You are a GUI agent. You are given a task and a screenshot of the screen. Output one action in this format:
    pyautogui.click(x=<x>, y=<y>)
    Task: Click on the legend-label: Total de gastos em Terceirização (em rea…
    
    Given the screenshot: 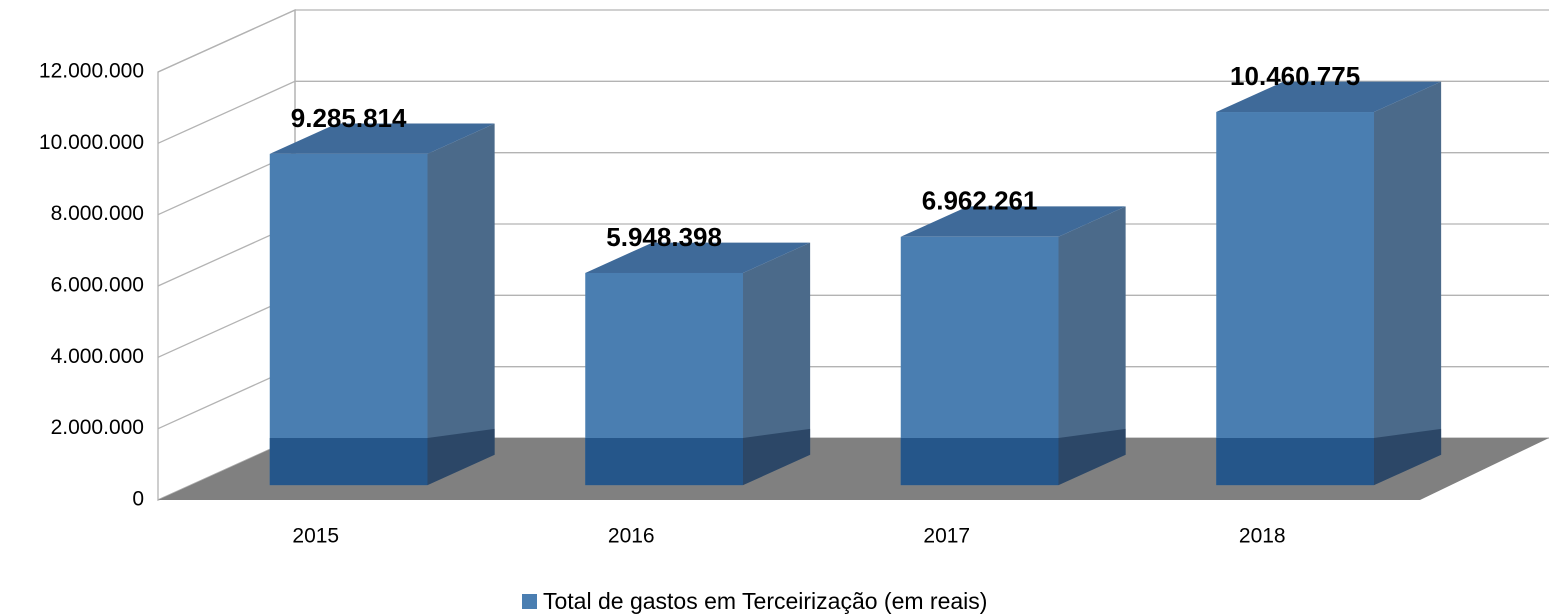 What is the action you would take?
    pyautogui.click(x=765, y=601)
    